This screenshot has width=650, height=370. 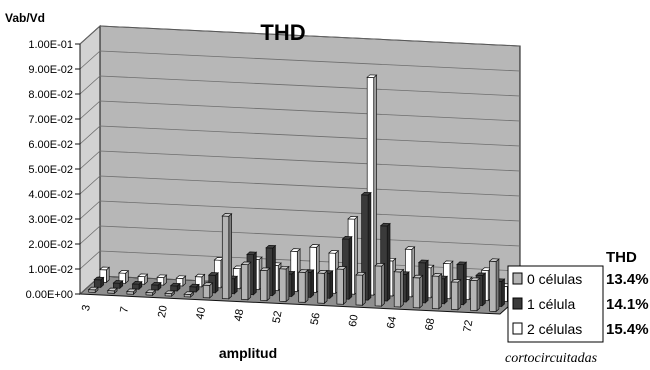 I want to click on bar-2-células-10, so click(x=162, y=280).